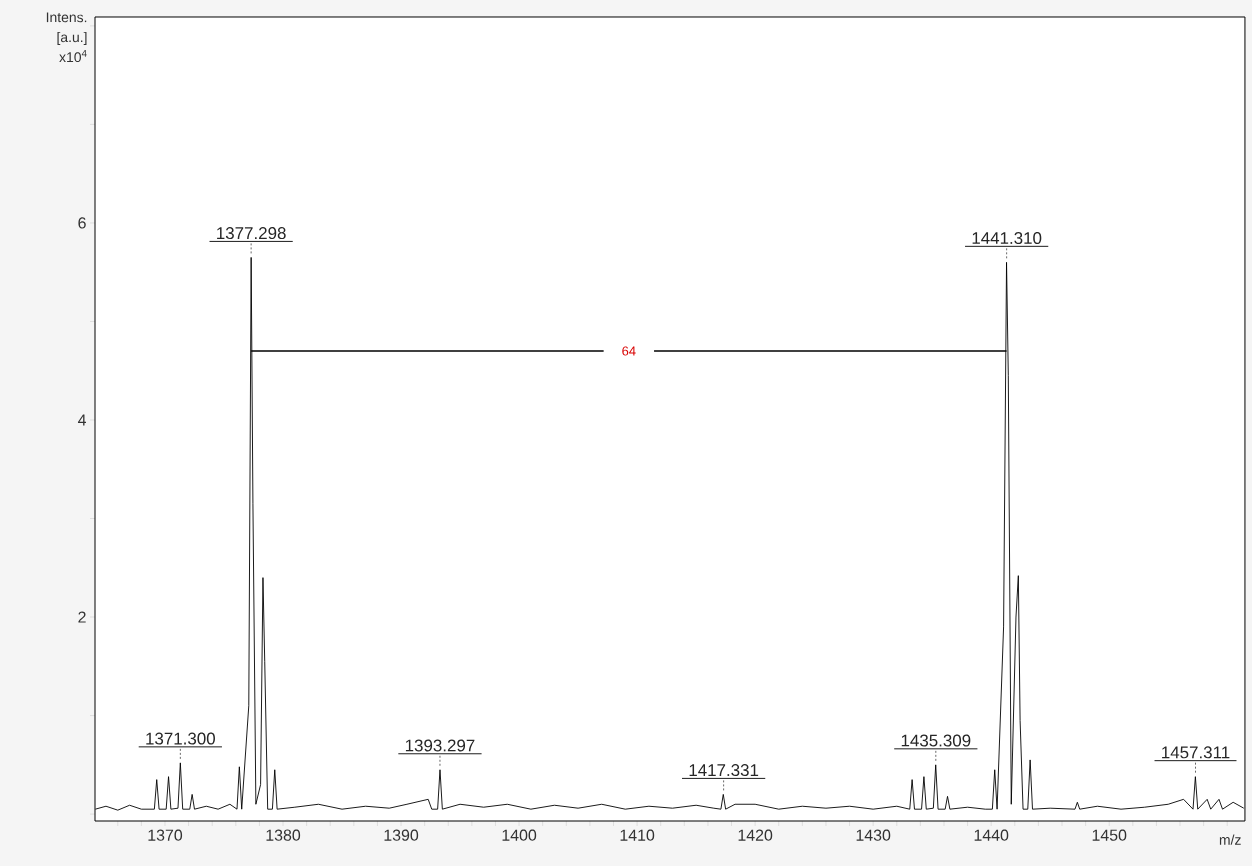  I want to click on x-tick-label: 1380, so click(283, 835).